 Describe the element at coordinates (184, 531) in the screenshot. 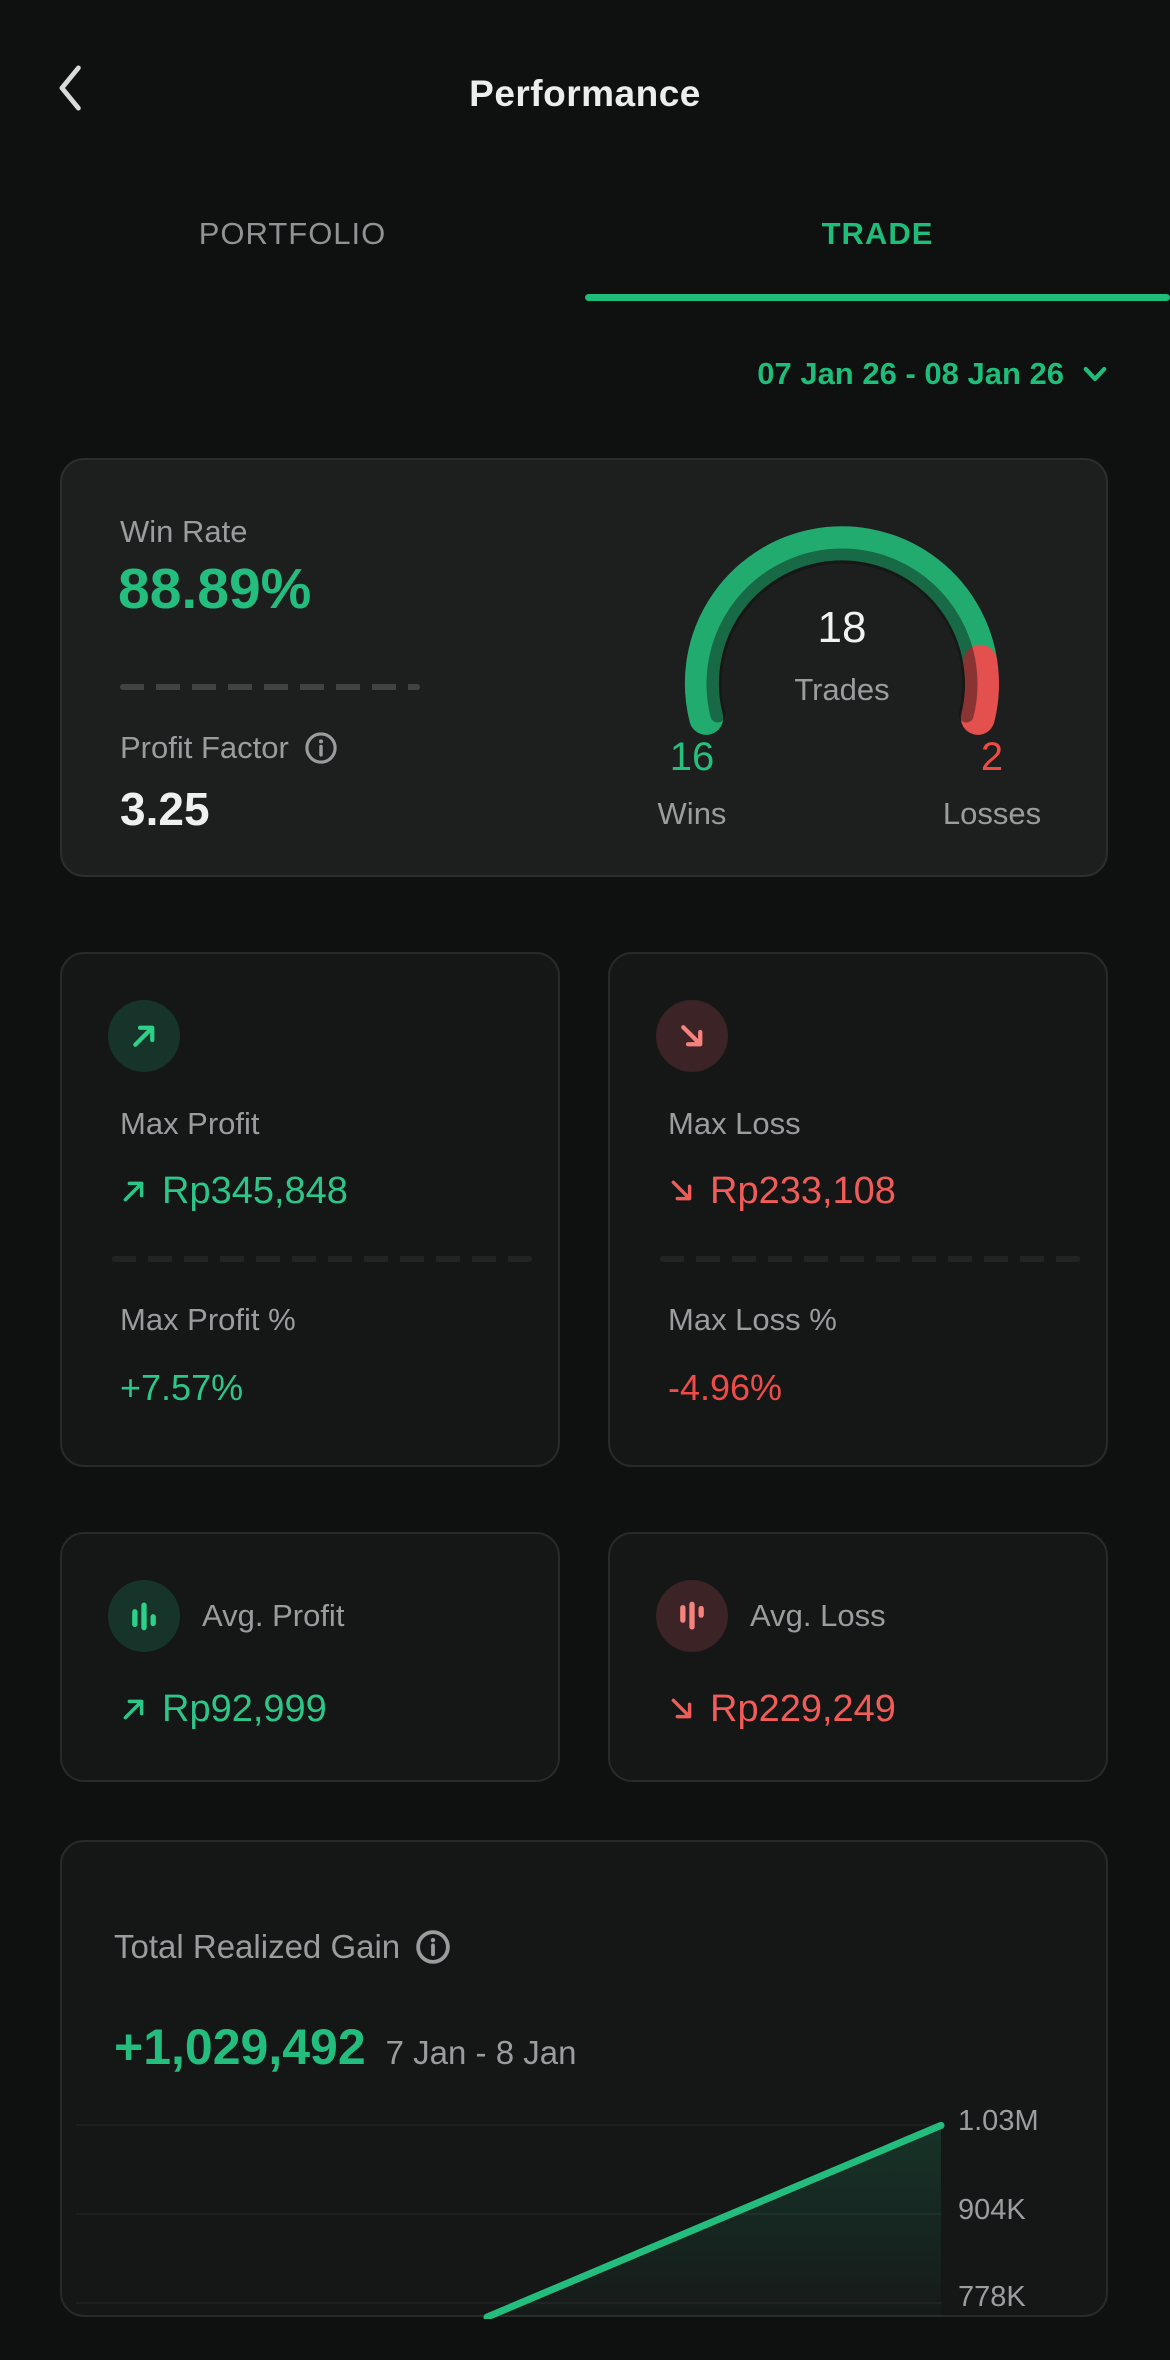

I see `win-rate-label: Win Rate` at that location.